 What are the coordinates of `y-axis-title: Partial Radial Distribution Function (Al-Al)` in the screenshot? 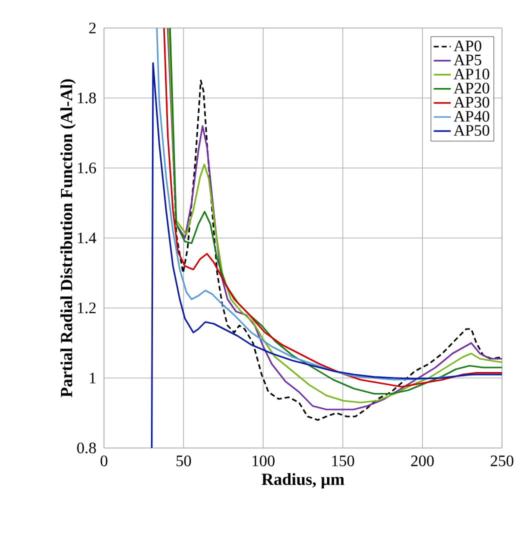 It's located at (68, 238).